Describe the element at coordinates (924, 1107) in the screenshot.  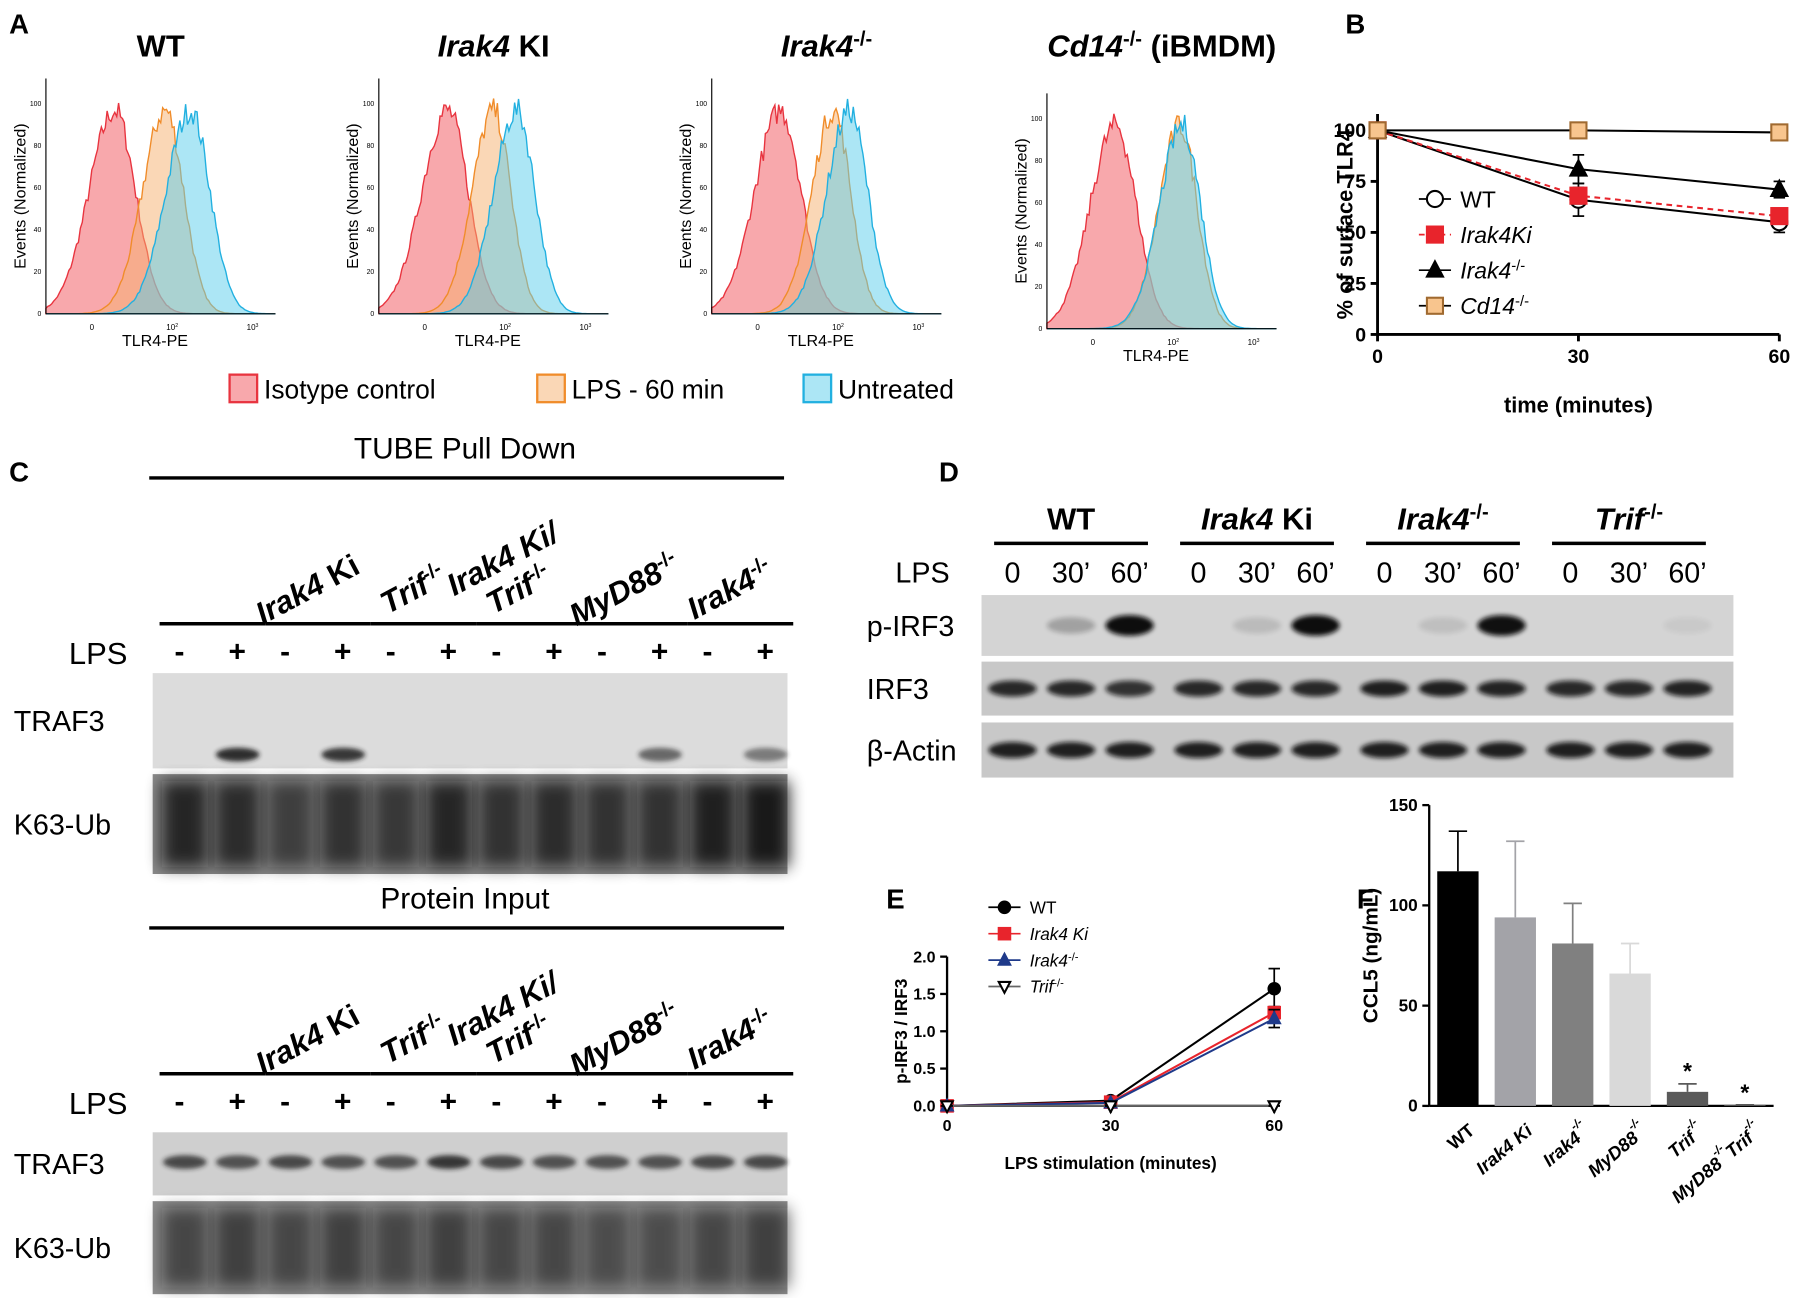
I see `y-tick-label: 0.0` at that location.